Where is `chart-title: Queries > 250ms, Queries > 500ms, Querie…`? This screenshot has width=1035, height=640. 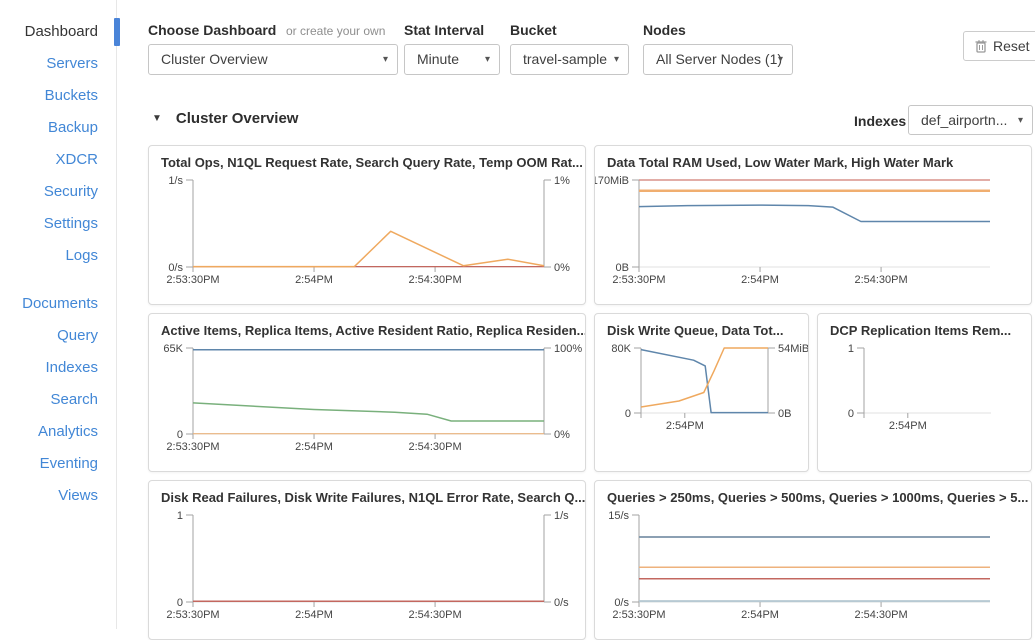 chart-title: Queries > 250ms, Queries > 500ms, Querie… is located at coordinates (813, 494).